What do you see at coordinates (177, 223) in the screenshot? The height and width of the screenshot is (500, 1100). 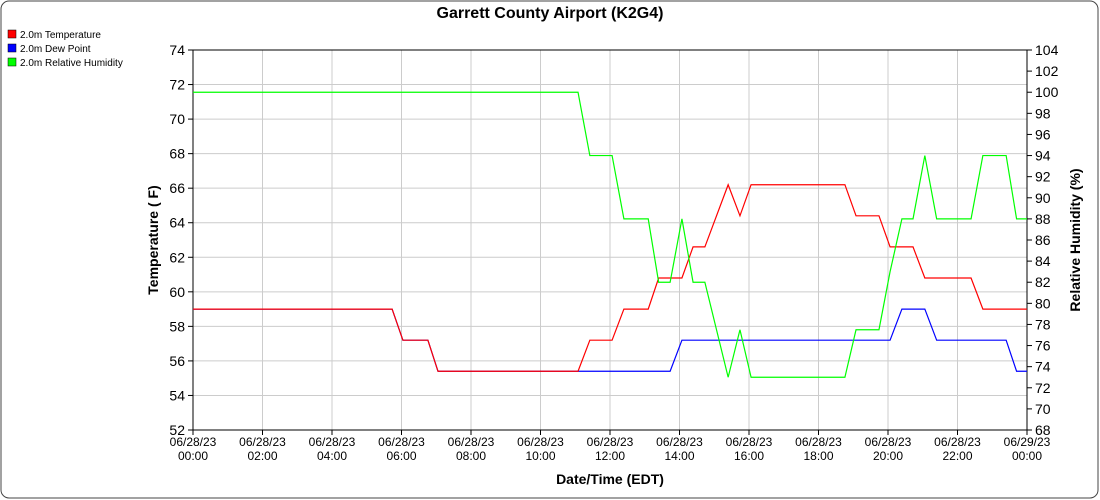 I see `y-tick-label: 64` at bounding box center [177, 223].